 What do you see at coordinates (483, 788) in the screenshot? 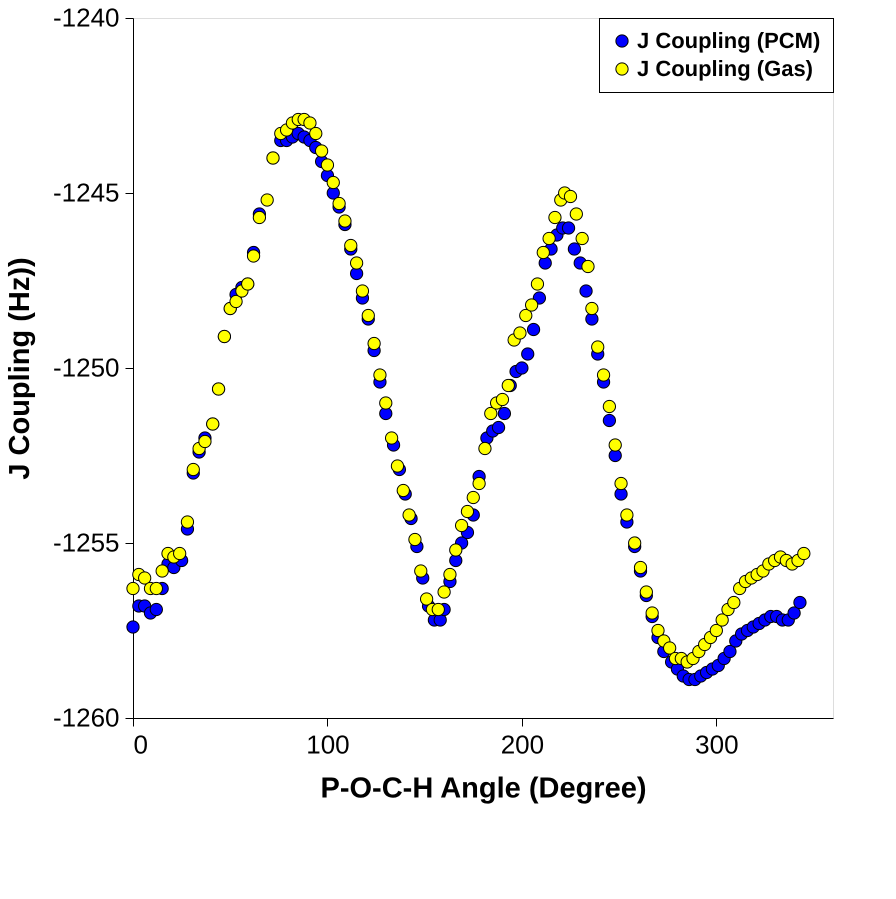
I see `x-axis-title: P-O-C-H Angle (Degree)` at bounding box center [483, 788].